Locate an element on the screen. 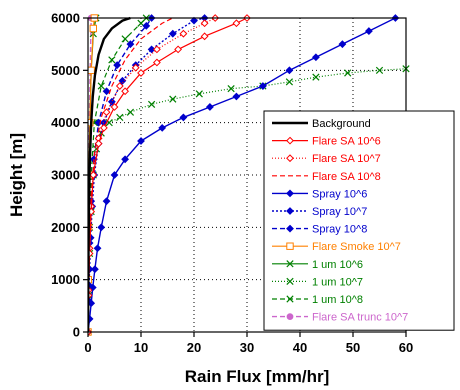  y-tick-label: 2000 is located at coordinates (65, 227).